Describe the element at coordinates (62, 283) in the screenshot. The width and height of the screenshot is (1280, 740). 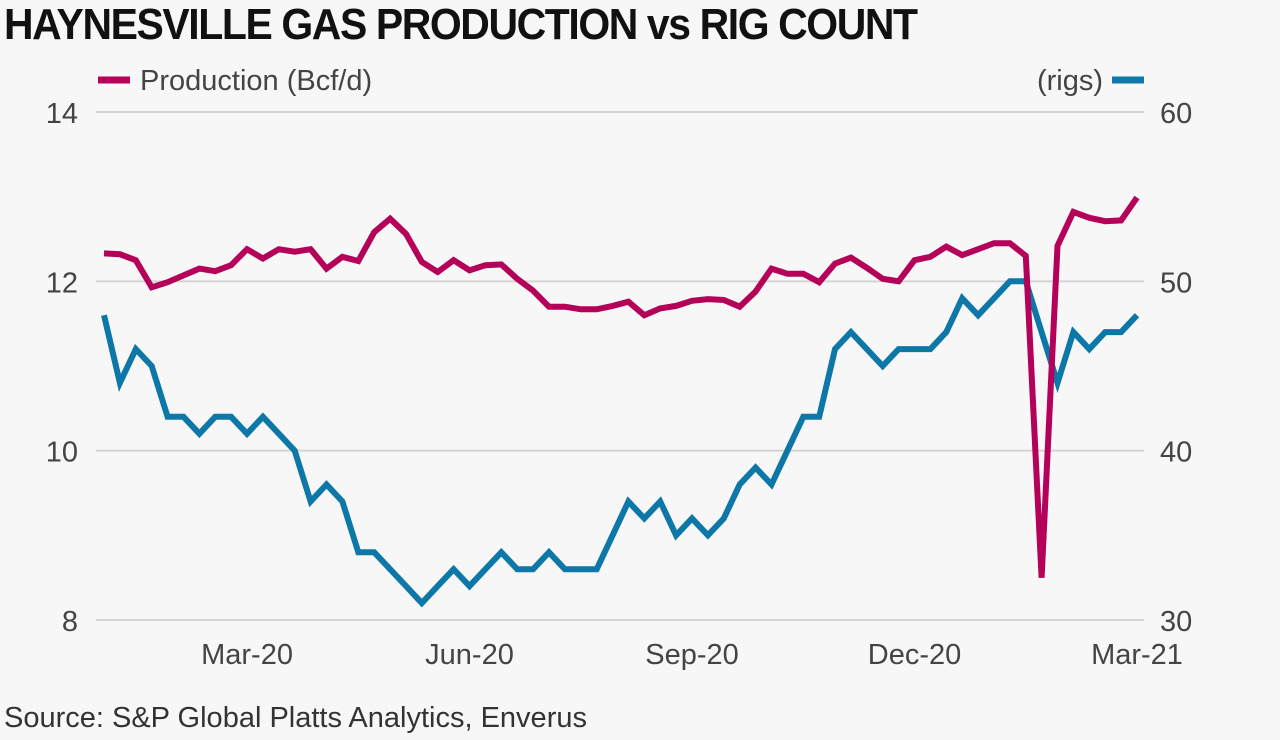
I see `left-tick-label: 12` at that location.